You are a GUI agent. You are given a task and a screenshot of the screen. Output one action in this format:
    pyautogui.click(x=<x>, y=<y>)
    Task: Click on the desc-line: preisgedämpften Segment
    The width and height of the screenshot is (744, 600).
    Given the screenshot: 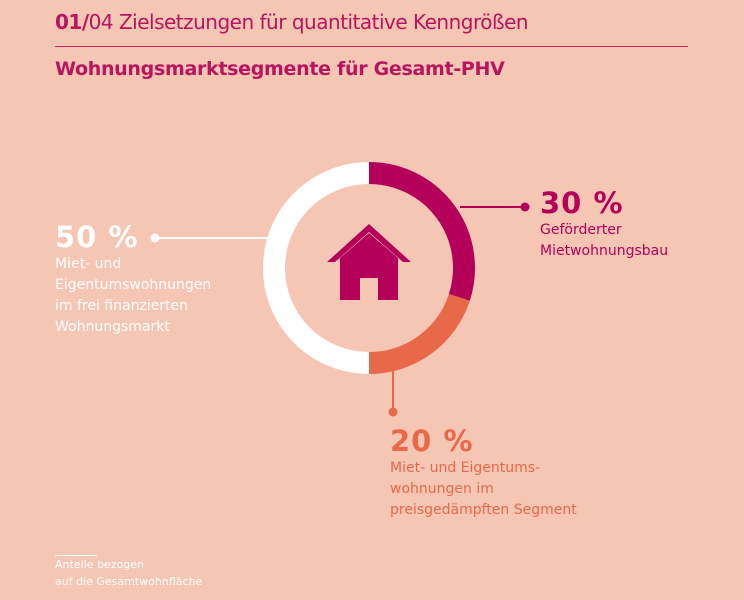 What is the action you would take?
    pyautogui.click(x=483, y=510)
    